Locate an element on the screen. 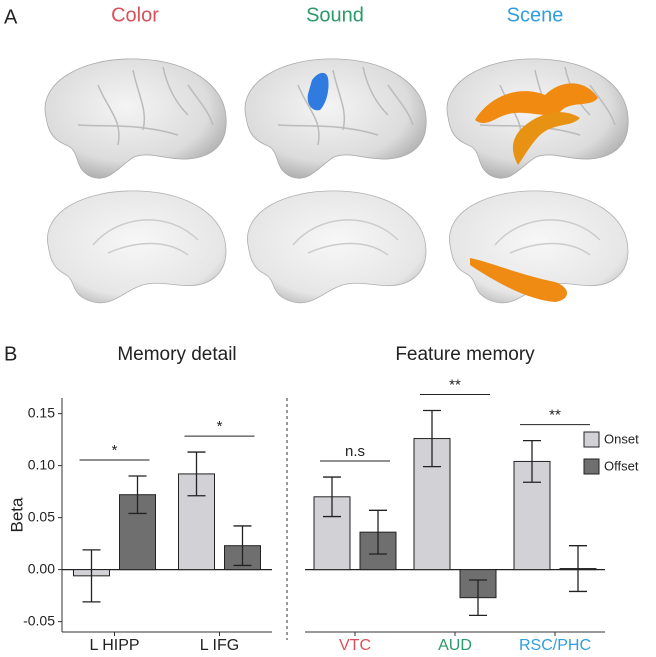 The width and height of the screenshot is (656, 657). chart-title: Feature memory is located at coordinates (465, 354).